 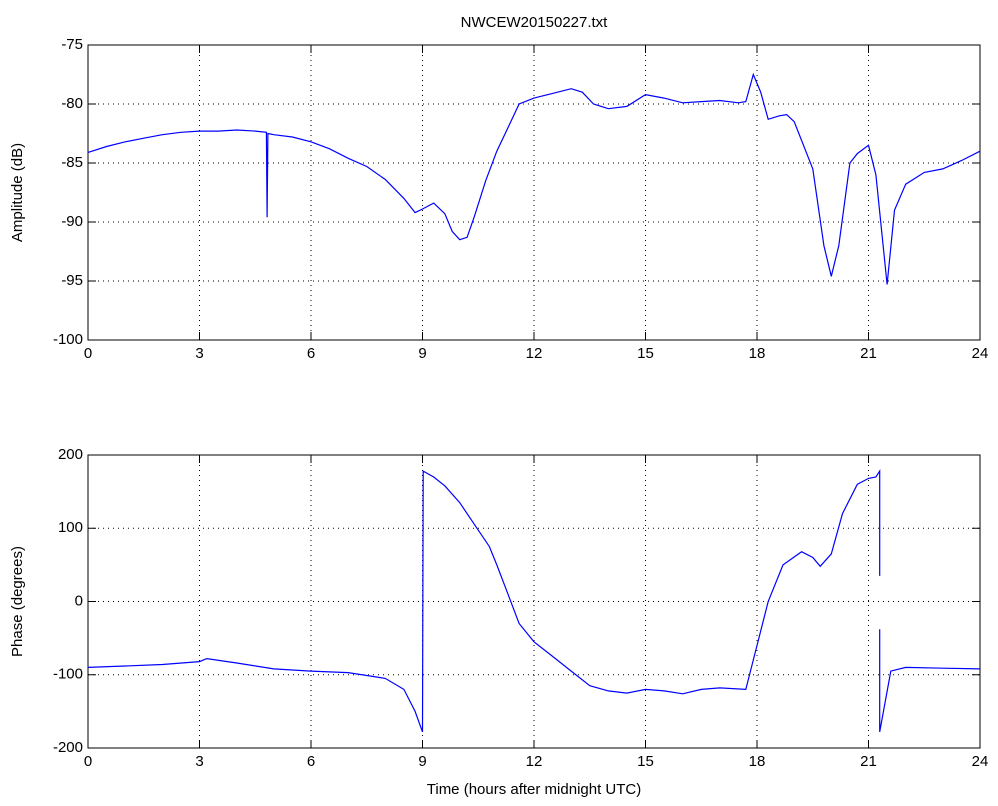 I want to click on y-tick-label: 0, so click(x=79, y=600).